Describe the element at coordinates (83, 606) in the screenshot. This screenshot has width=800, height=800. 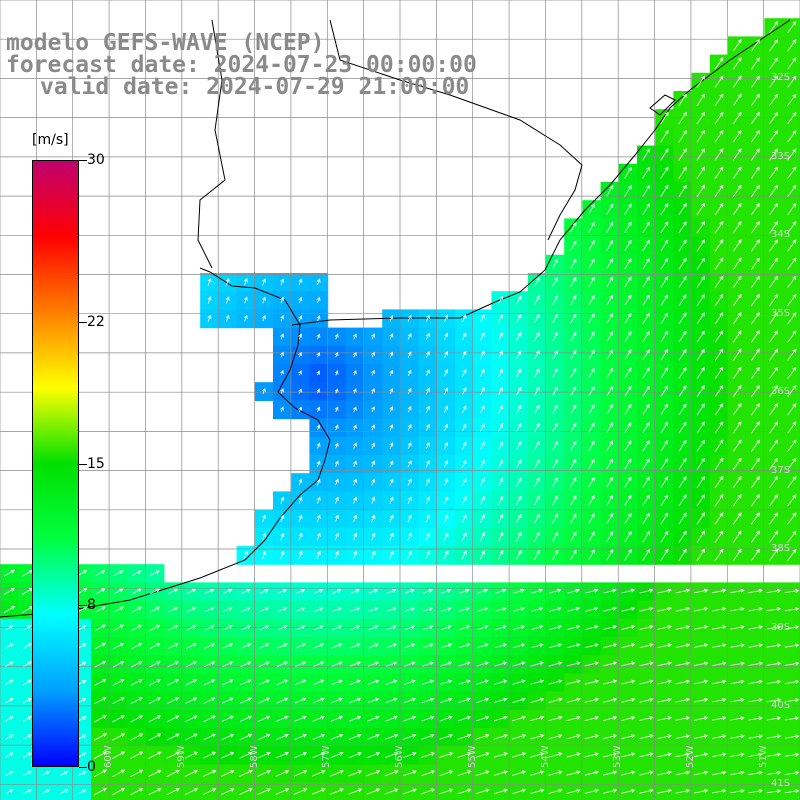
I see `colorbar-tick-mark` at that location.